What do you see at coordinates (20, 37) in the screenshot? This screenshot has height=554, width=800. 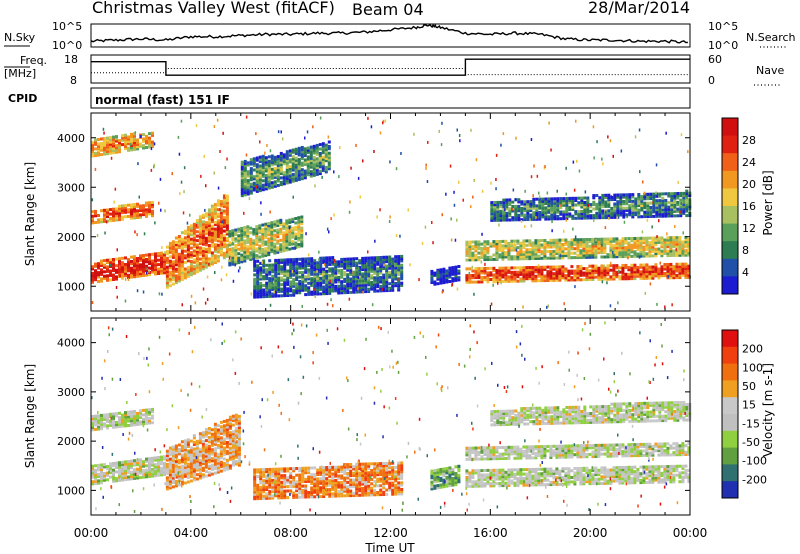 I see `nsky-label: N.Sky` at bounding box center [20, 37].